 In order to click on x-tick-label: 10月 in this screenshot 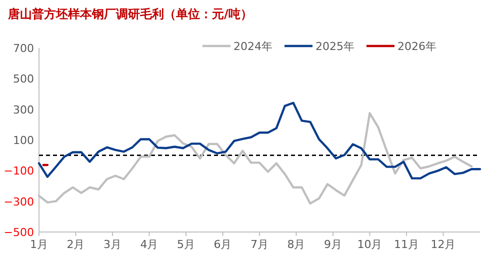, I will do `click(369, 244)`.